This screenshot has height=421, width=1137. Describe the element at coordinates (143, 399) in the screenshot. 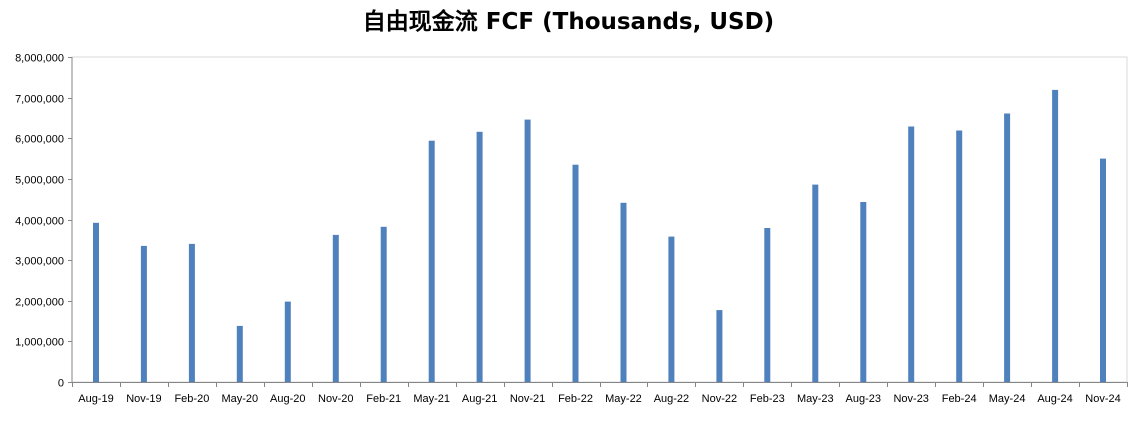

I see `x-tick-label: Nov-19` at that location.